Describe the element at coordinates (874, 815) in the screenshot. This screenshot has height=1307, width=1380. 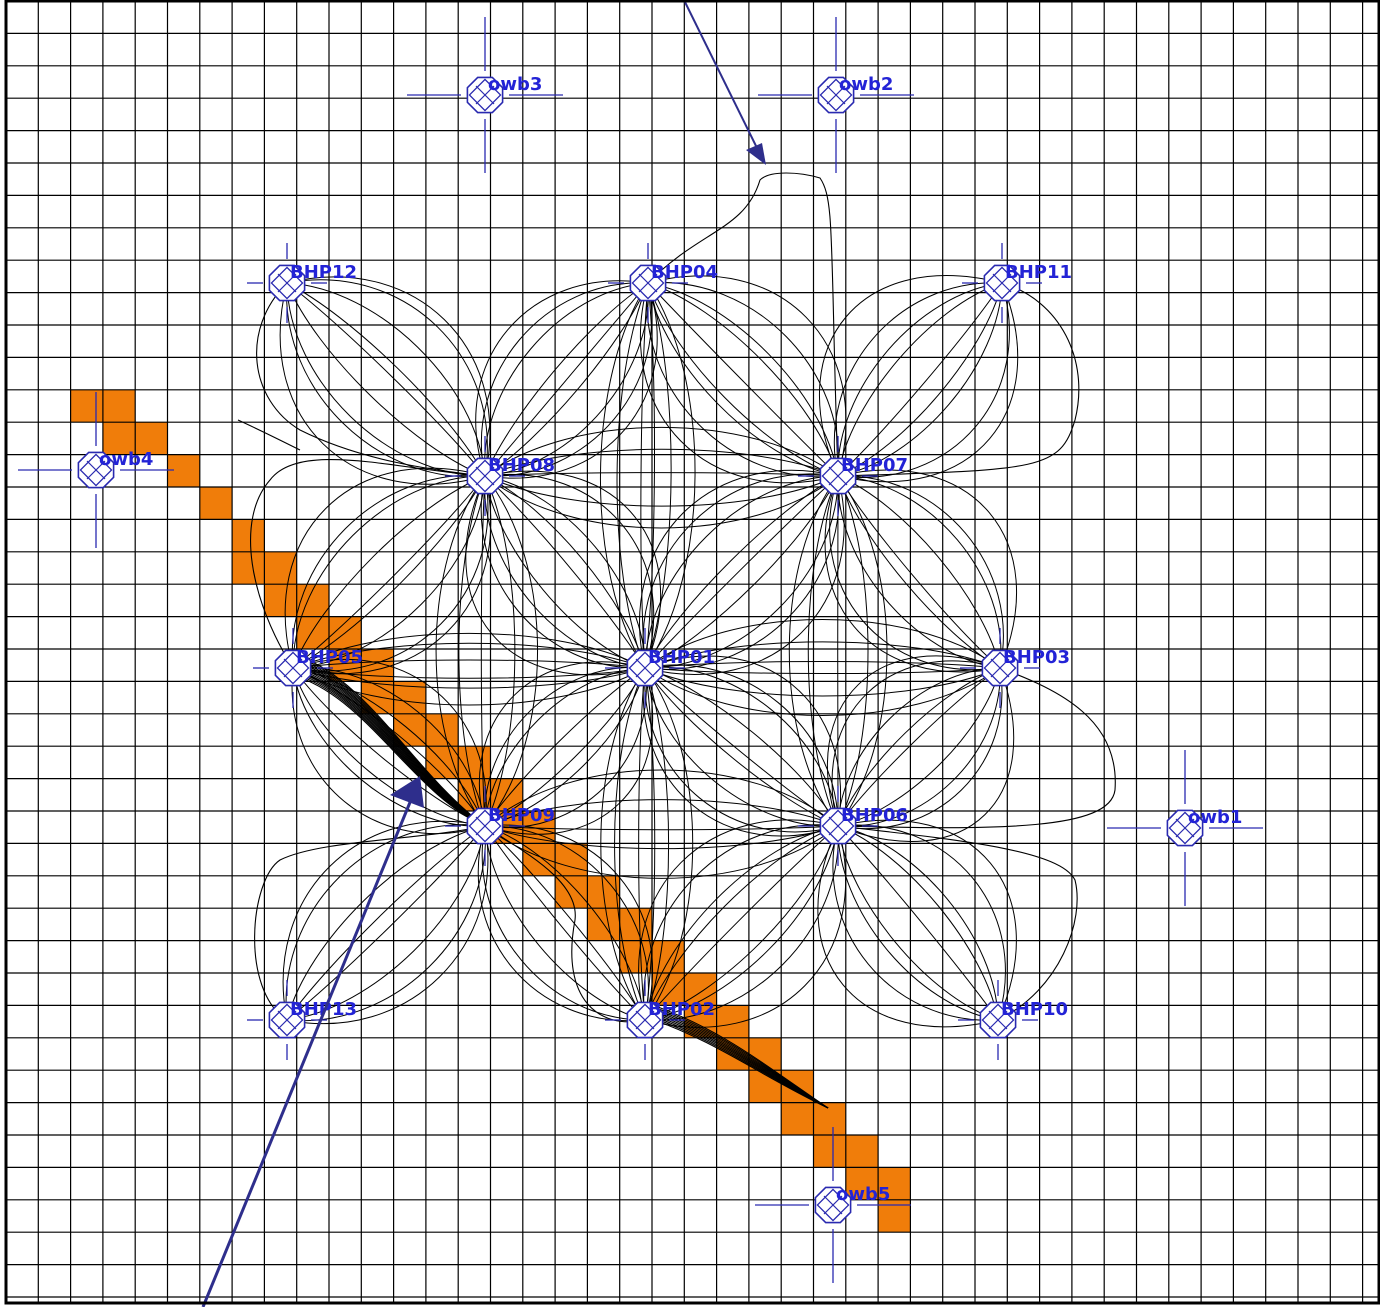
I see `well-label: BHP06` at that location.